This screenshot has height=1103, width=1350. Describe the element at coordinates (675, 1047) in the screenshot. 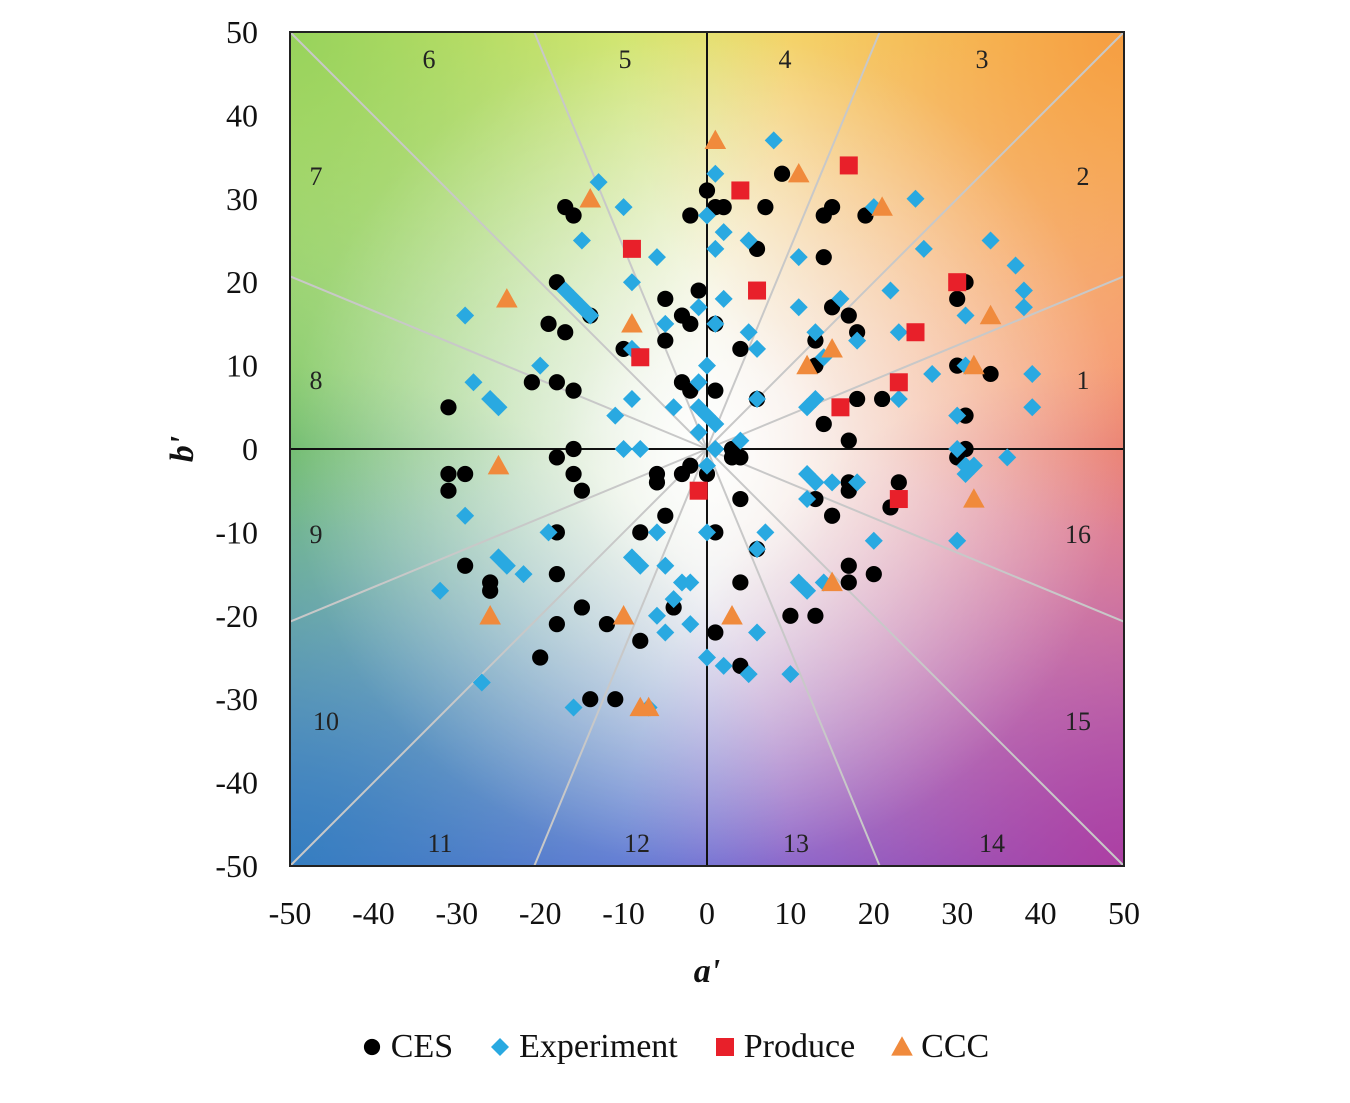

I see `legend: CES Experiment Produce CCC` at that location.